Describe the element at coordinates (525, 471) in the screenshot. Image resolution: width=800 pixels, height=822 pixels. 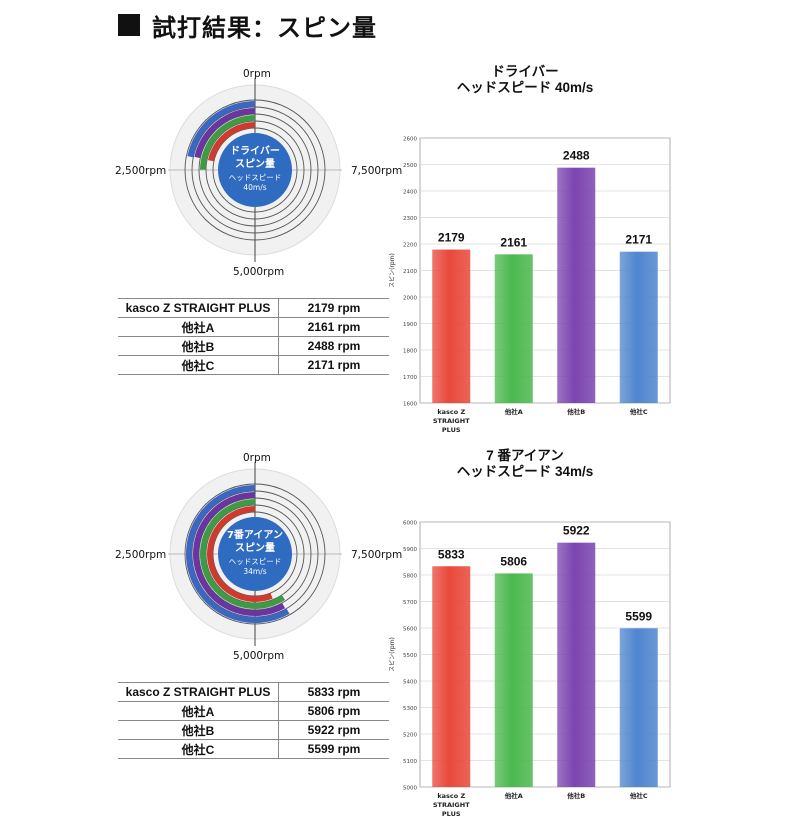
I see `chart-subtitle: ヘッドスピード 34m/s` at that location.